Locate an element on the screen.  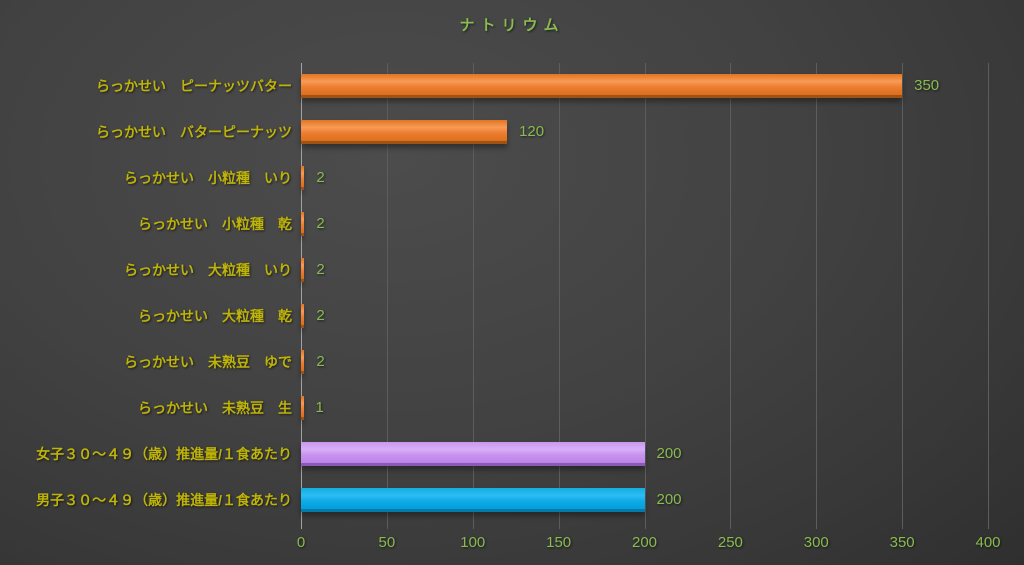
category-label: らっかせい 小粒種 いり is located at coordinates (208, 178).